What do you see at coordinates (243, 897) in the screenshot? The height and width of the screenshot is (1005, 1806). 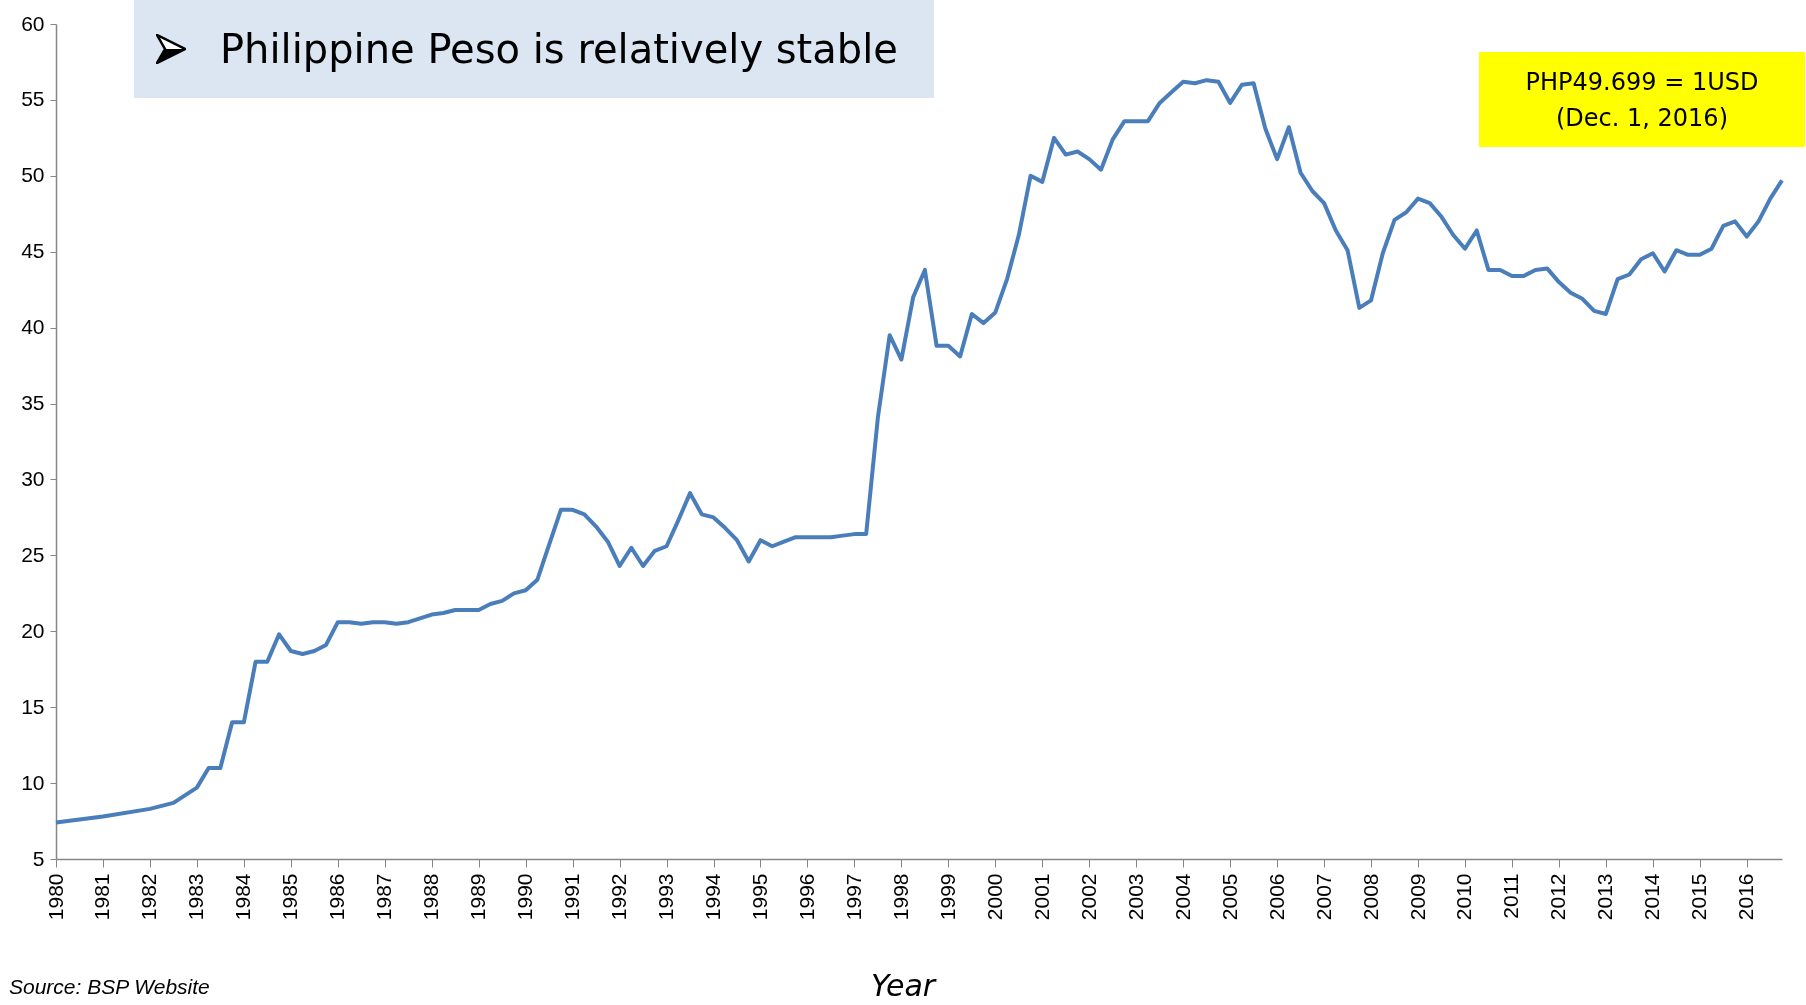 I see `x-tick-label: 1984` at bounding box center [243, 897].